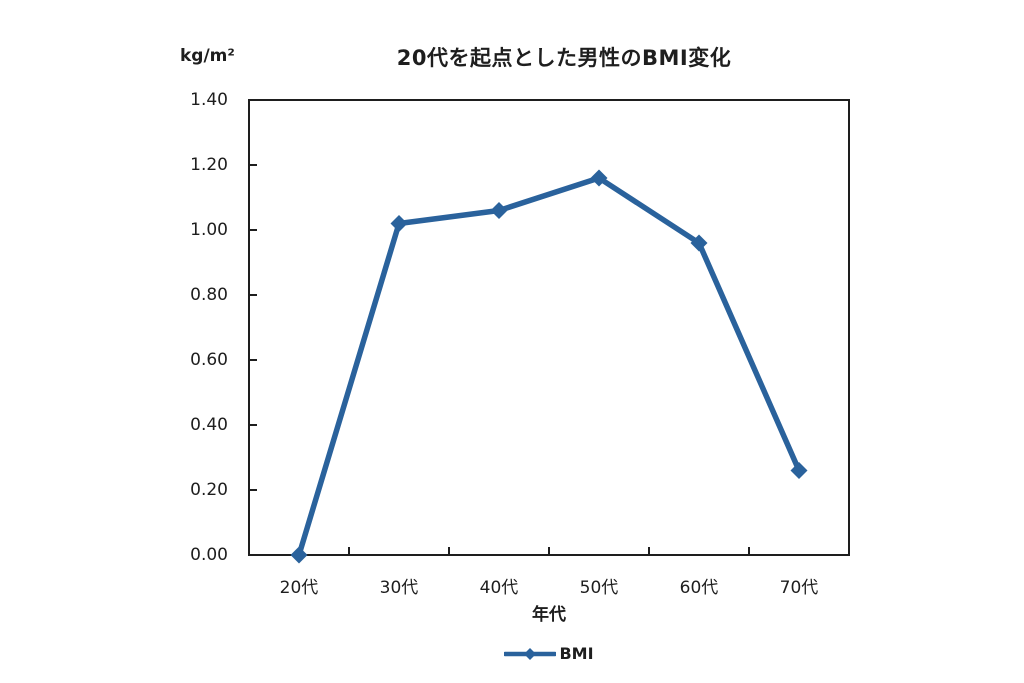 This screenshot has height=683, width=1024. I want to click on legend-series-label: BMI, so click(576, 653).